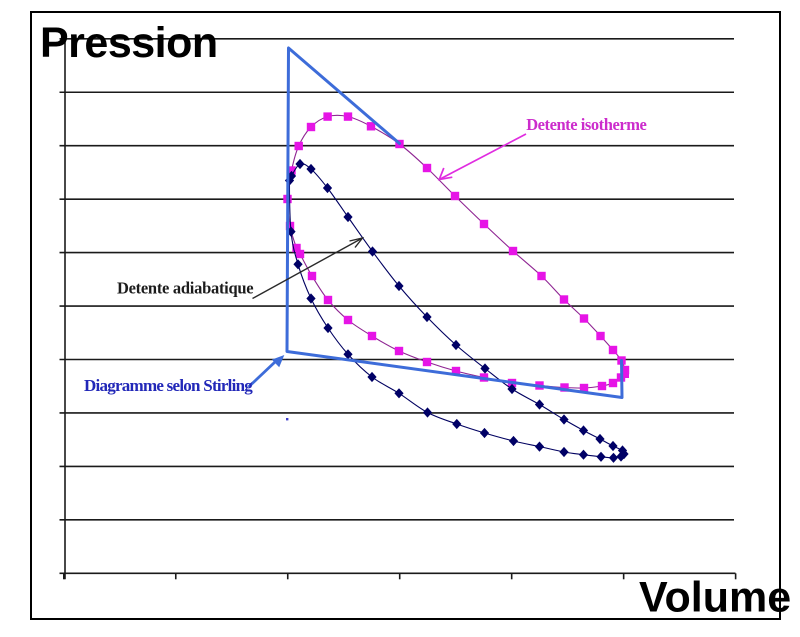 The image size is (800, 637). Describe the element at coordinates (185, 288) in the screenshot. I see `svg-text: Detente adiabatique` at that location.